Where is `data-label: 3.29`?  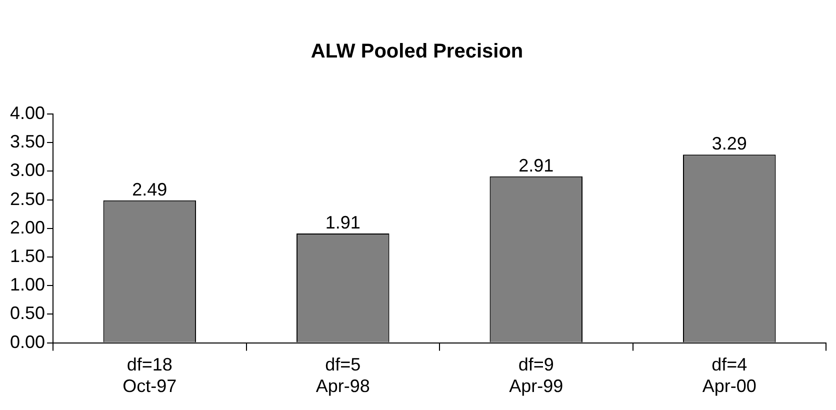 data-label: 3.29 is located at coordinates (729, 144).